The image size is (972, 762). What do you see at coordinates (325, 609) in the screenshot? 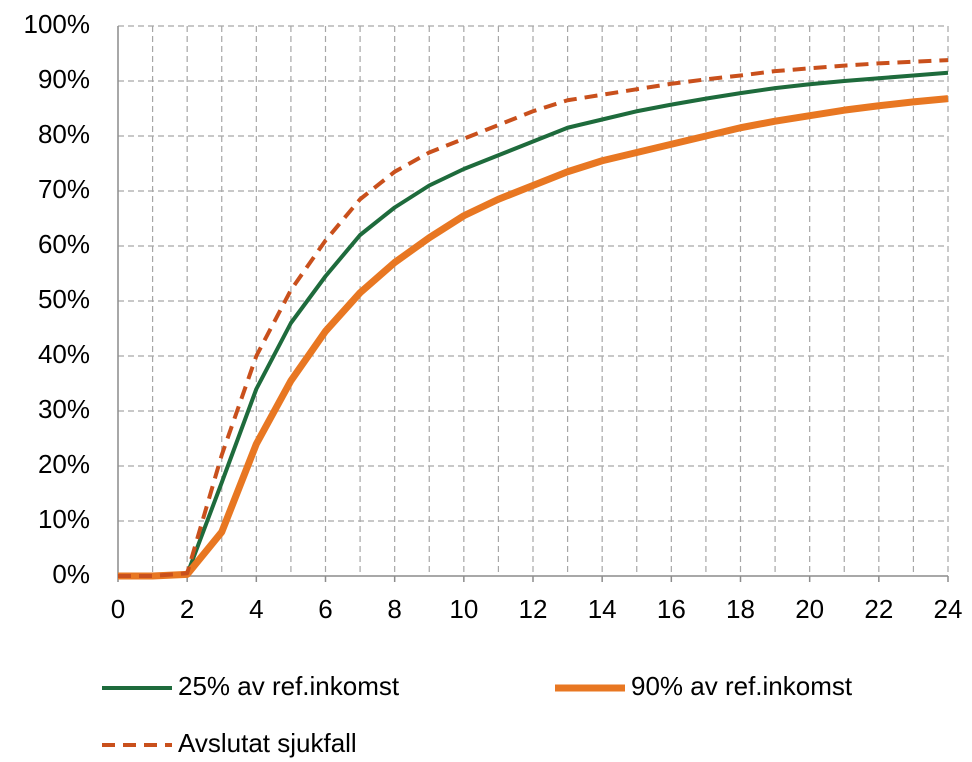
I see `x-tick-label: 6` at bounding box center [325, 609].